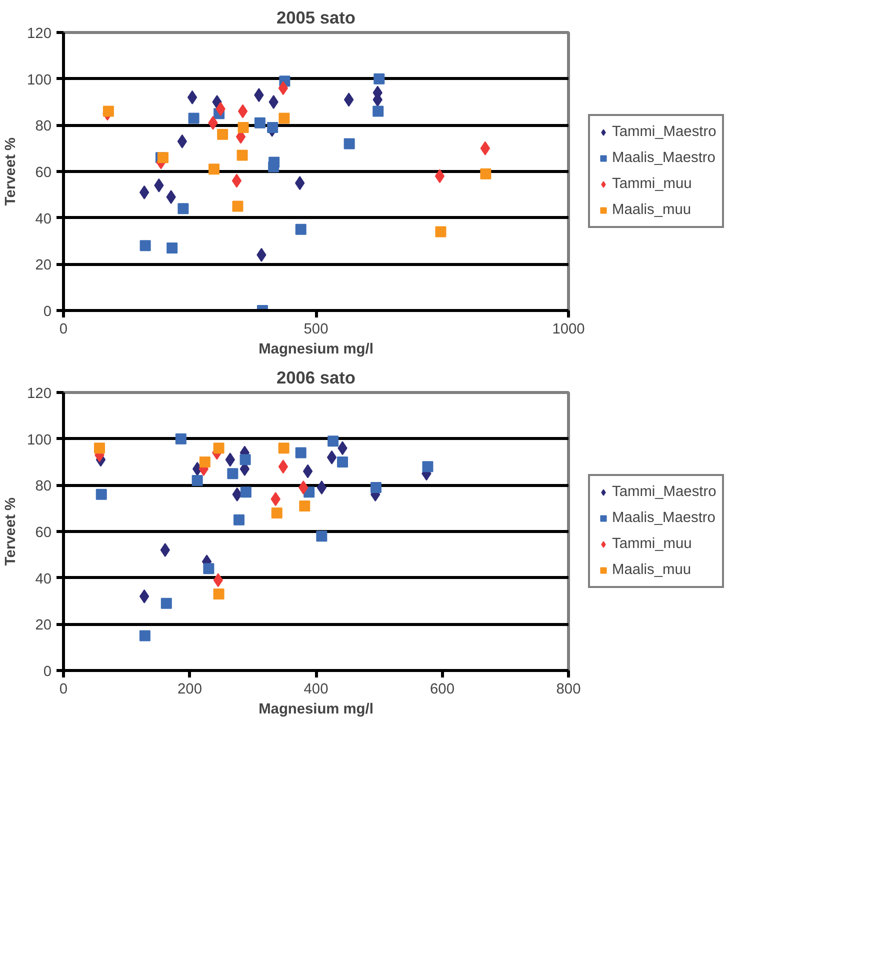 The image size is (877, 957). Describe the element at coordinates (316, 690) in the screenshot. I see `x-tick-label: 400` at that location.